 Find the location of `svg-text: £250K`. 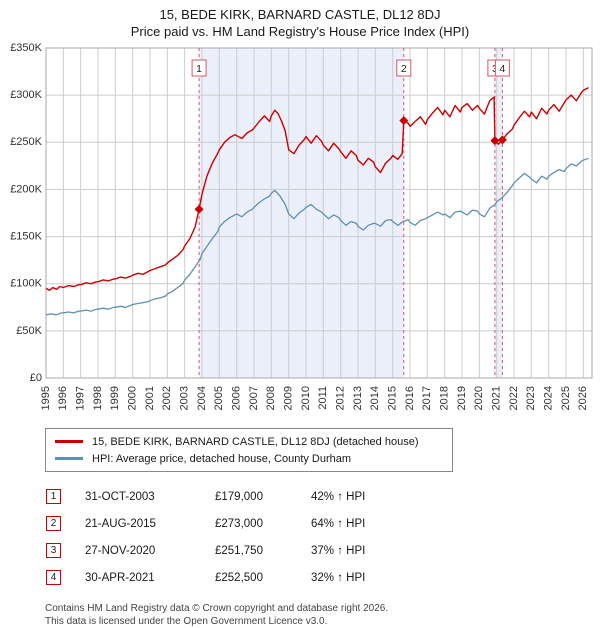

svg-text: £250K is located at coordinates (26, 142).